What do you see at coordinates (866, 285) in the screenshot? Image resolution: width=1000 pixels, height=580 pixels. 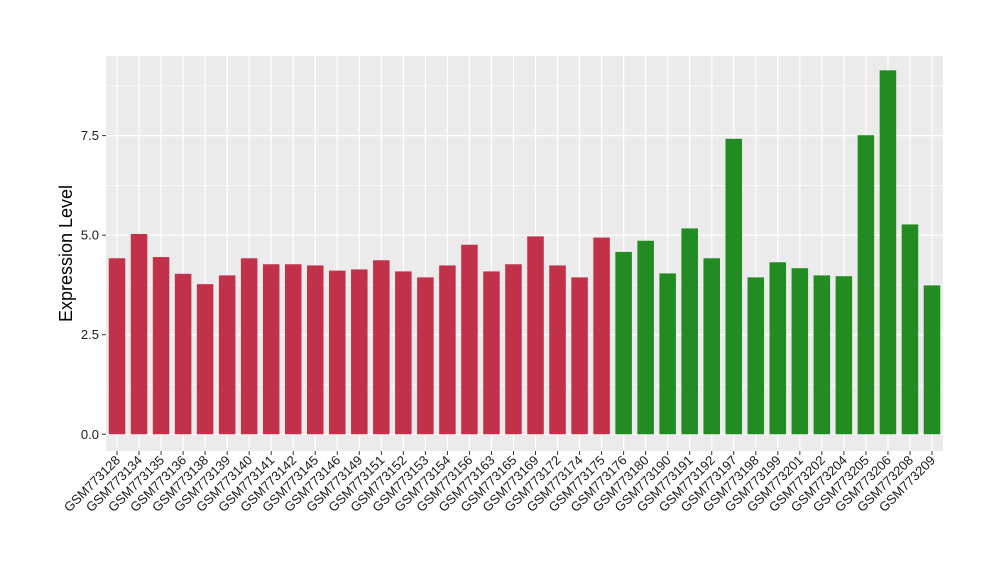 I see `bar-GSM773205` at bounding box center [866, 285].